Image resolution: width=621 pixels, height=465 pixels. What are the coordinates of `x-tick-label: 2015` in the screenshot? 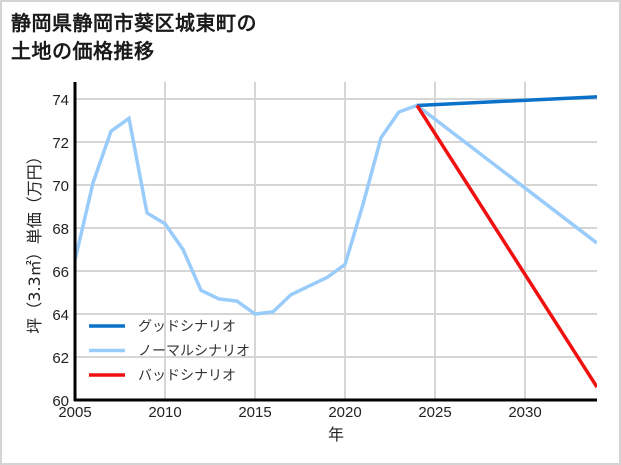 It's located at (254, 412).